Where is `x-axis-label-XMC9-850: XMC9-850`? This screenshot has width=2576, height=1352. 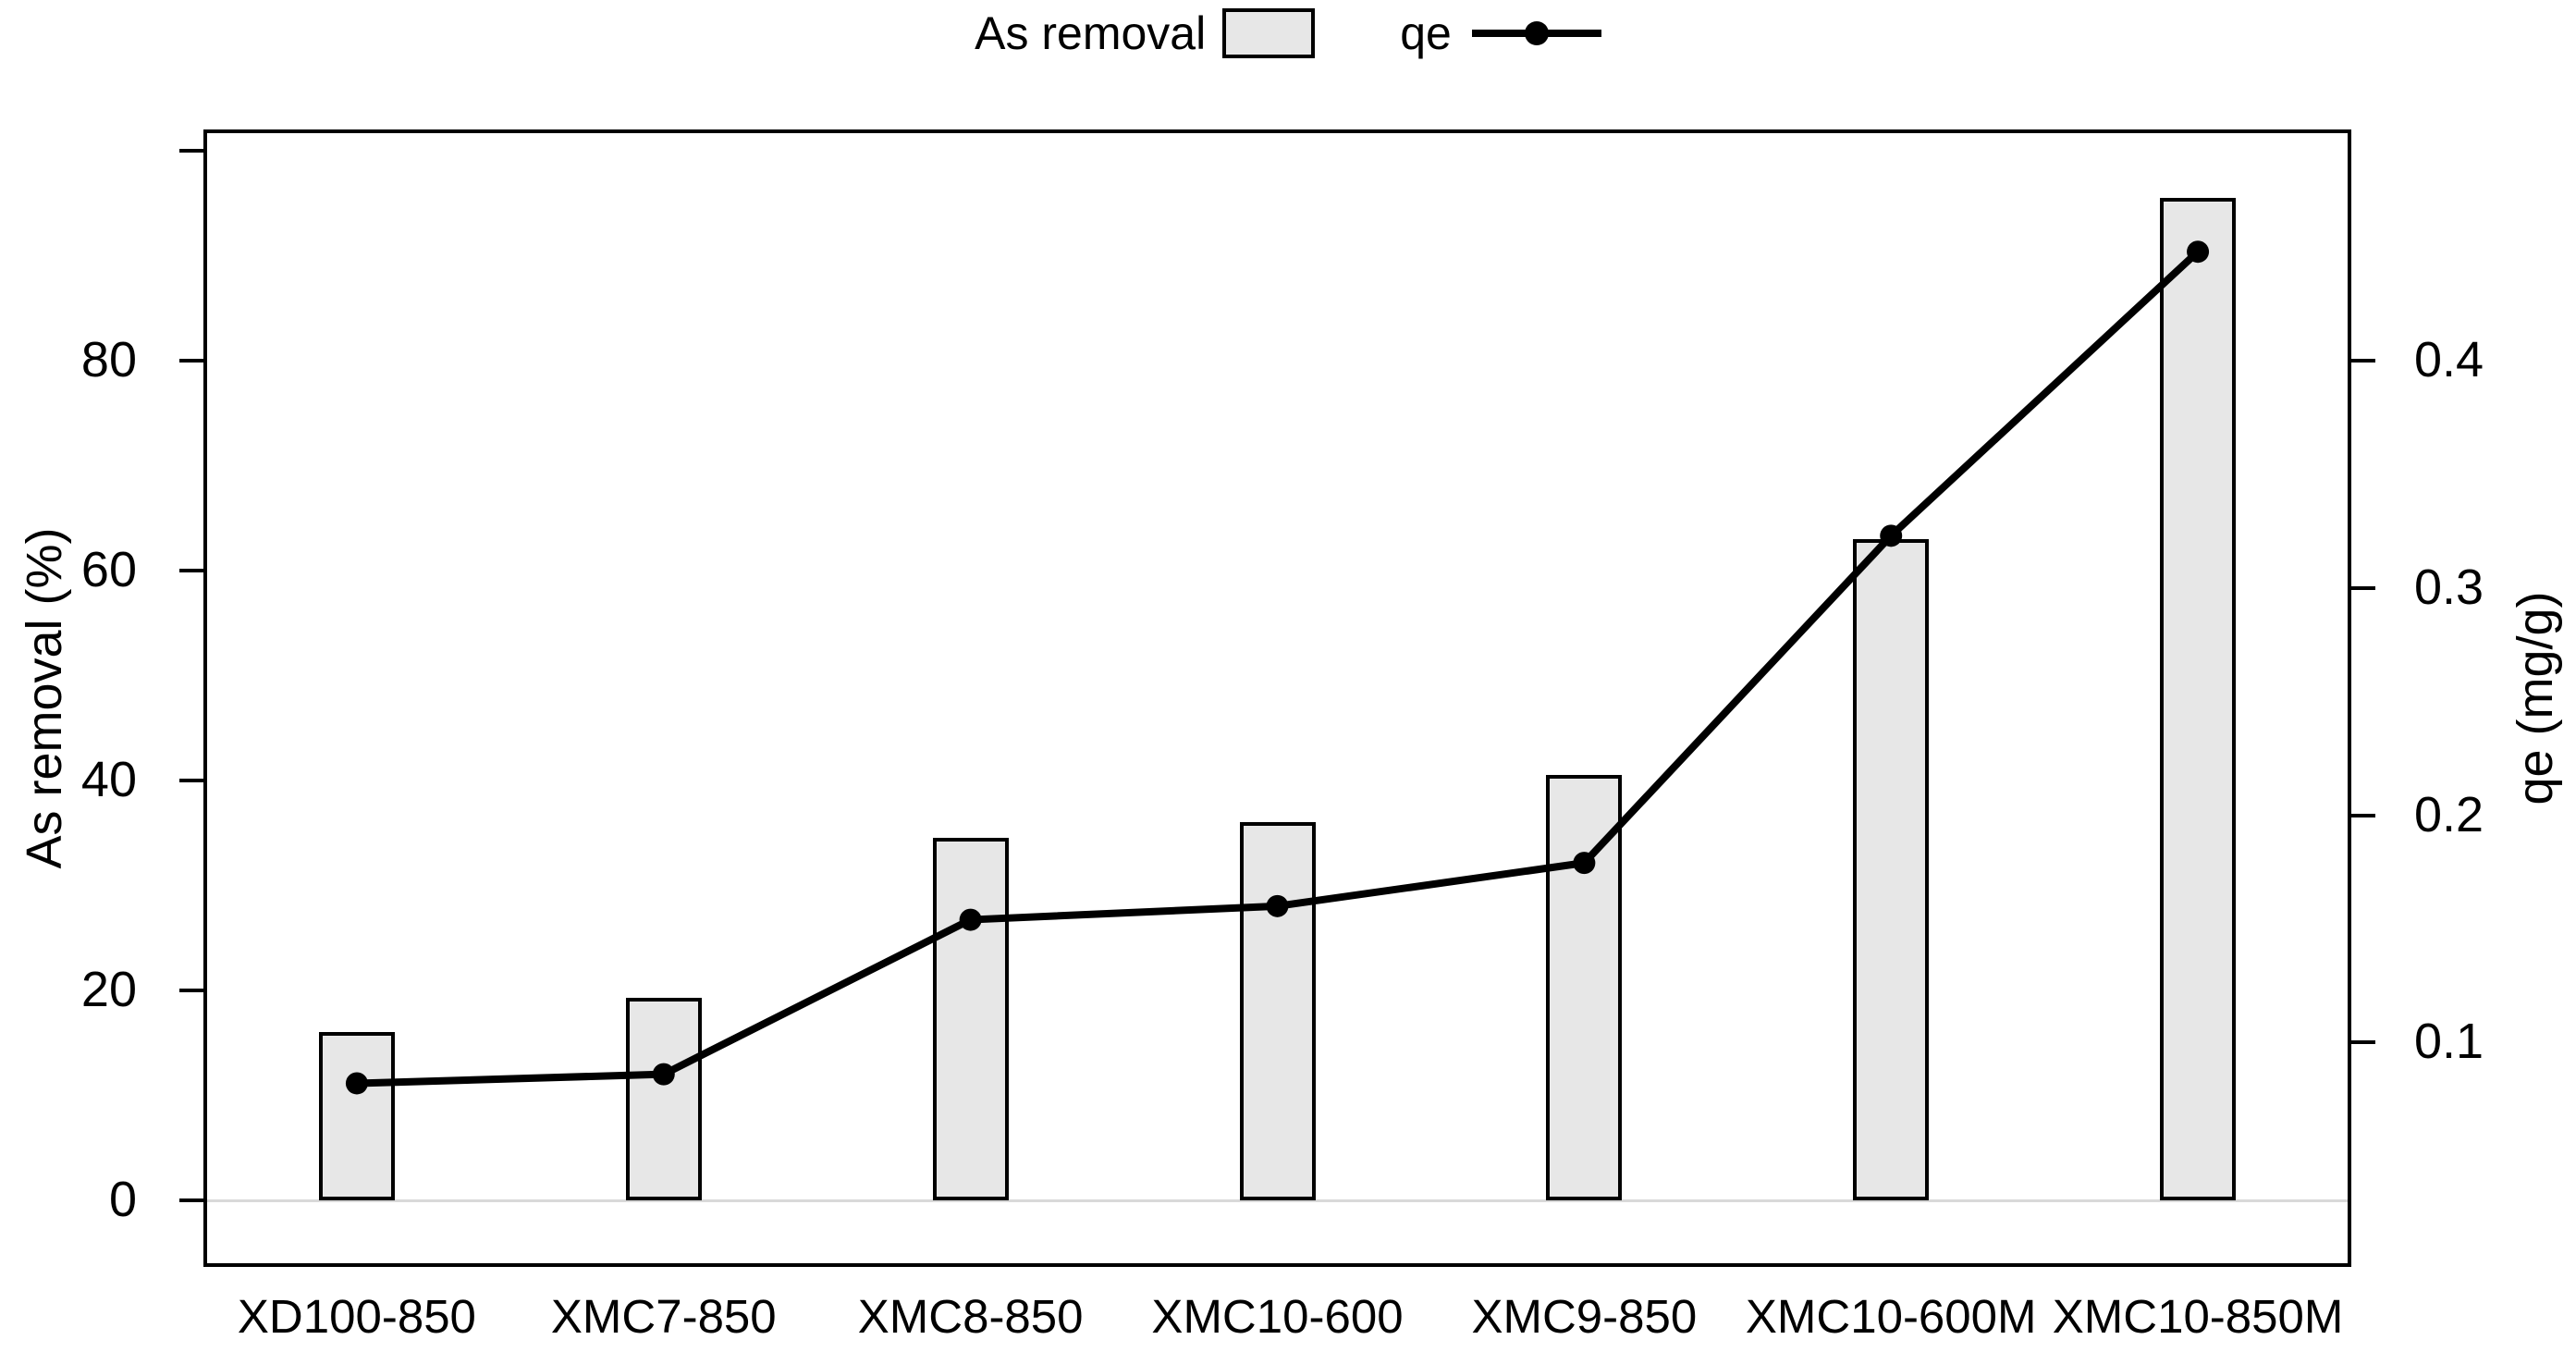 x-axis-label-XMC9-850: XMC9-850 is located at coordinates (1584, 1316).